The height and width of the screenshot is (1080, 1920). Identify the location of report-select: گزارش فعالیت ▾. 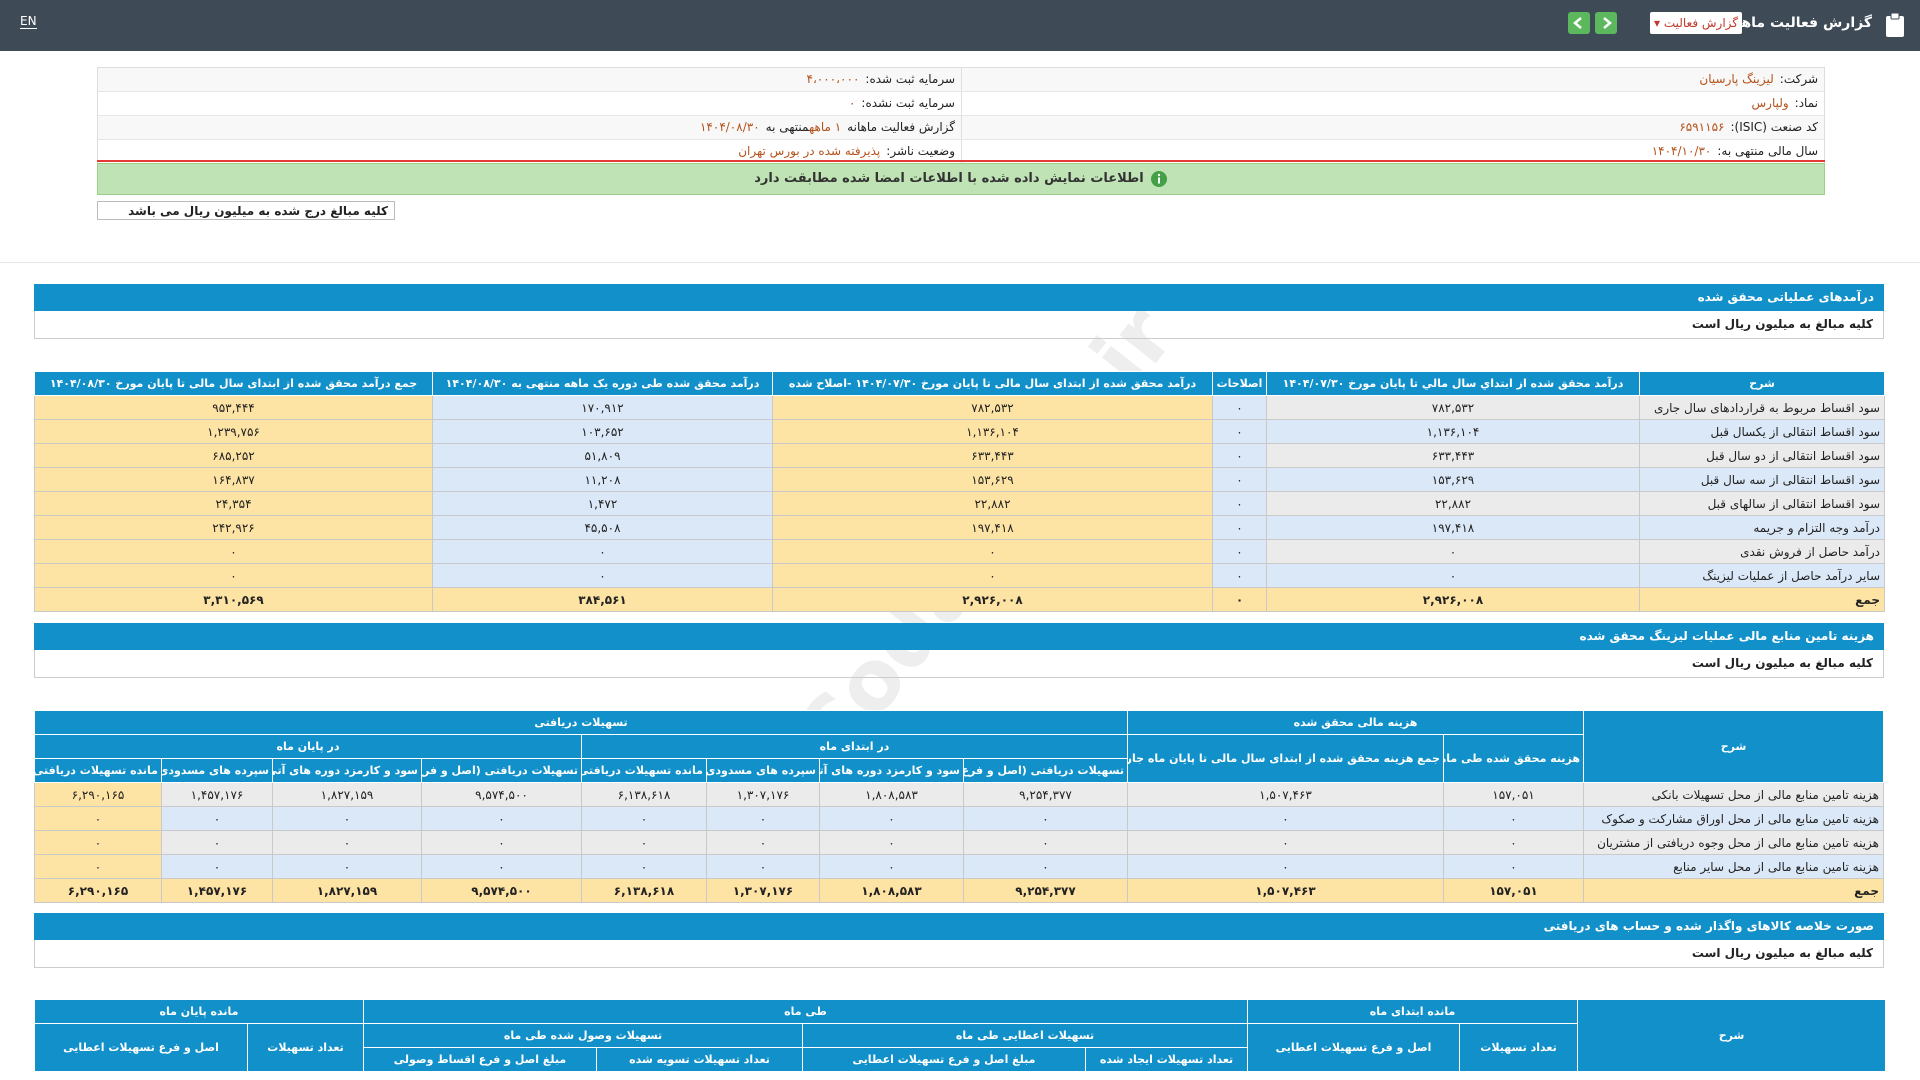
(1696, 23).